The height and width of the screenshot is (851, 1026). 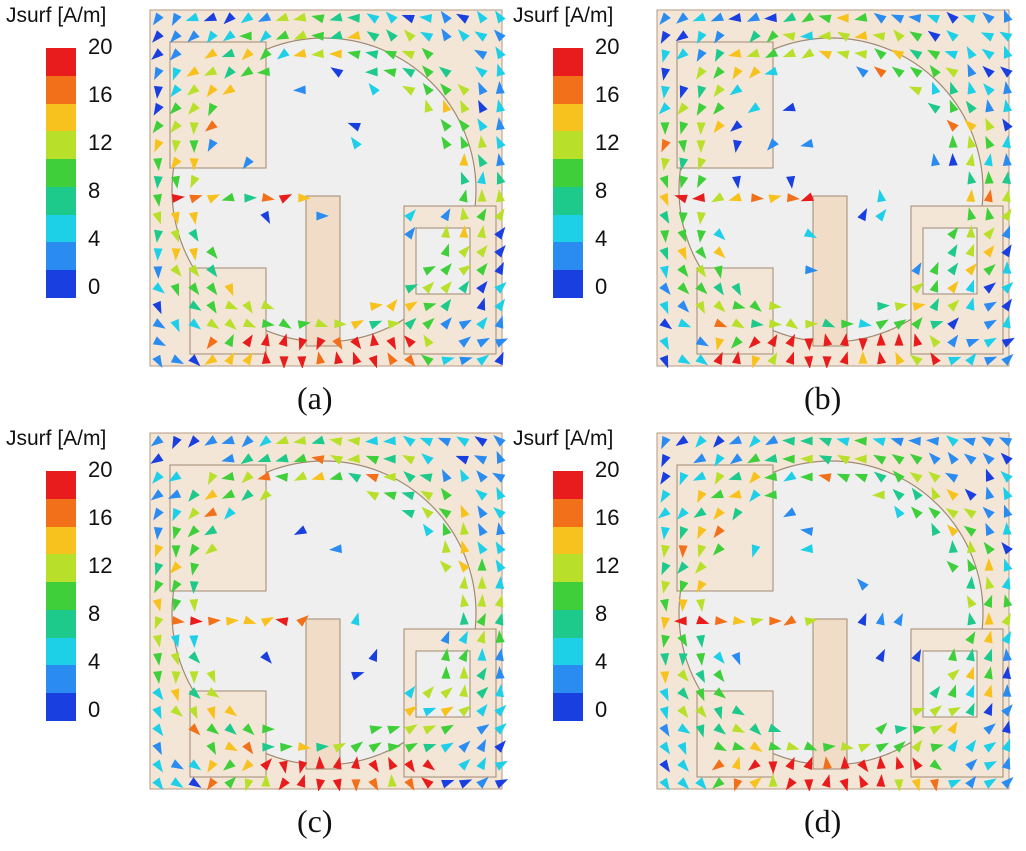 What do you see at coordinates (61, 596) in the screenshot?
I see `colorbar` at bounding box center [61, 596].